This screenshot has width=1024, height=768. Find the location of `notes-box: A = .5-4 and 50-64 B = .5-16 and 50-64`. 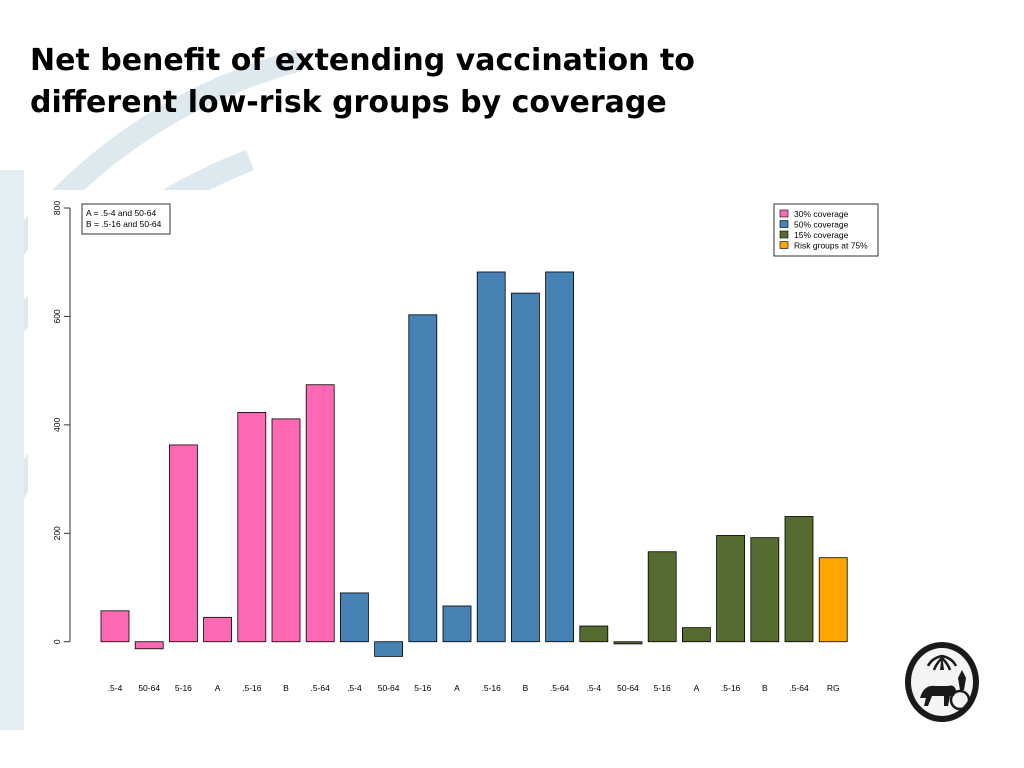

notes-box: A = .5-4 and 50-64 B = .5-16 and 50-64 is located at coordinates (126, 219).